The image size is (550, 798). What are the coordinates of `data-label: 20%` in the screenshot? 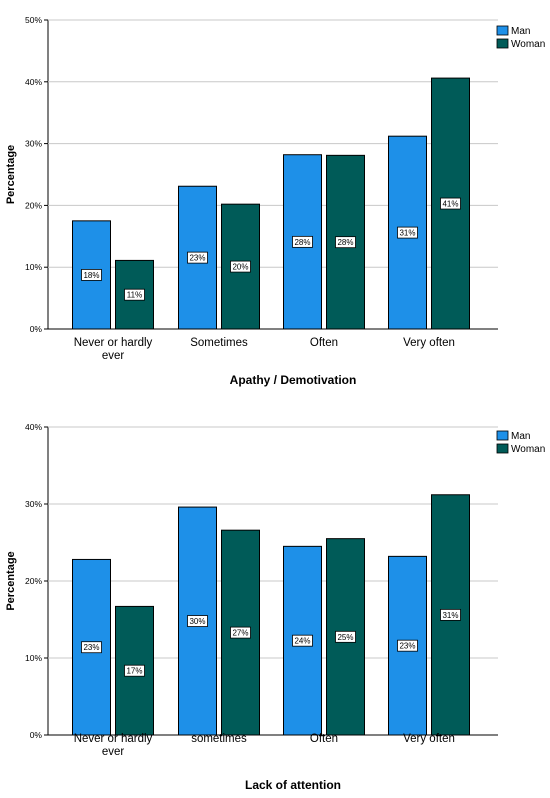 It's located at (240, 267).